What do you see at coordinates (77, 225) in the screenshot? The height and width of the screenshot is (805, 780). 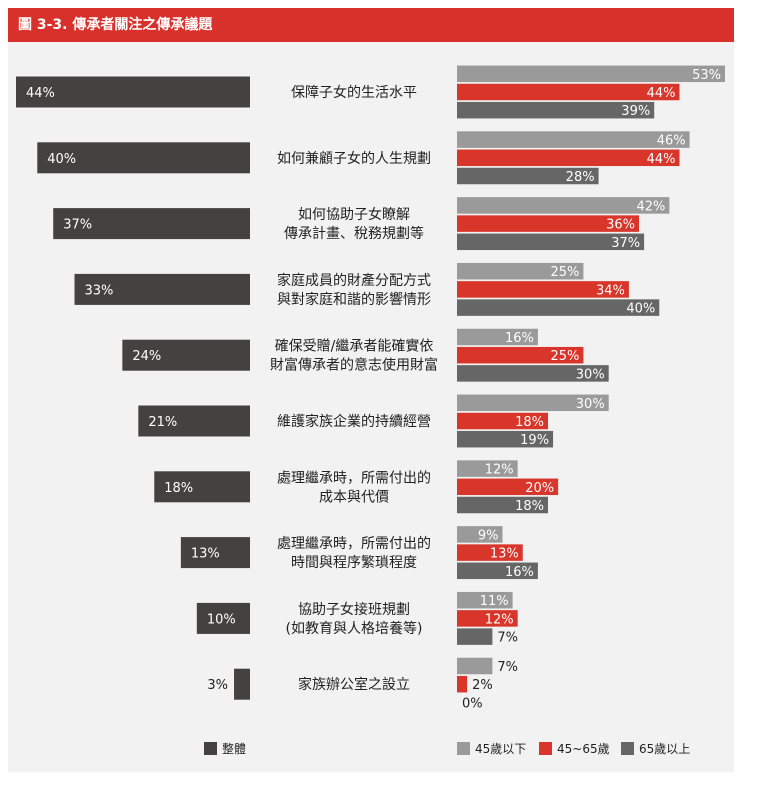 I see `overall-value-label-2: 37%` at bounding box center [77, 225].